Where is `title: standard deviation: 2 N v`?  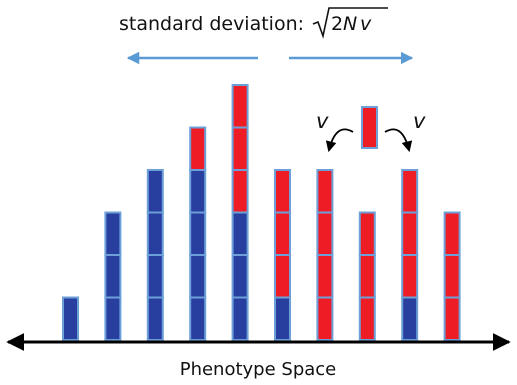
title: standard deviation: 2 N v is located at coordinates (253, 23).